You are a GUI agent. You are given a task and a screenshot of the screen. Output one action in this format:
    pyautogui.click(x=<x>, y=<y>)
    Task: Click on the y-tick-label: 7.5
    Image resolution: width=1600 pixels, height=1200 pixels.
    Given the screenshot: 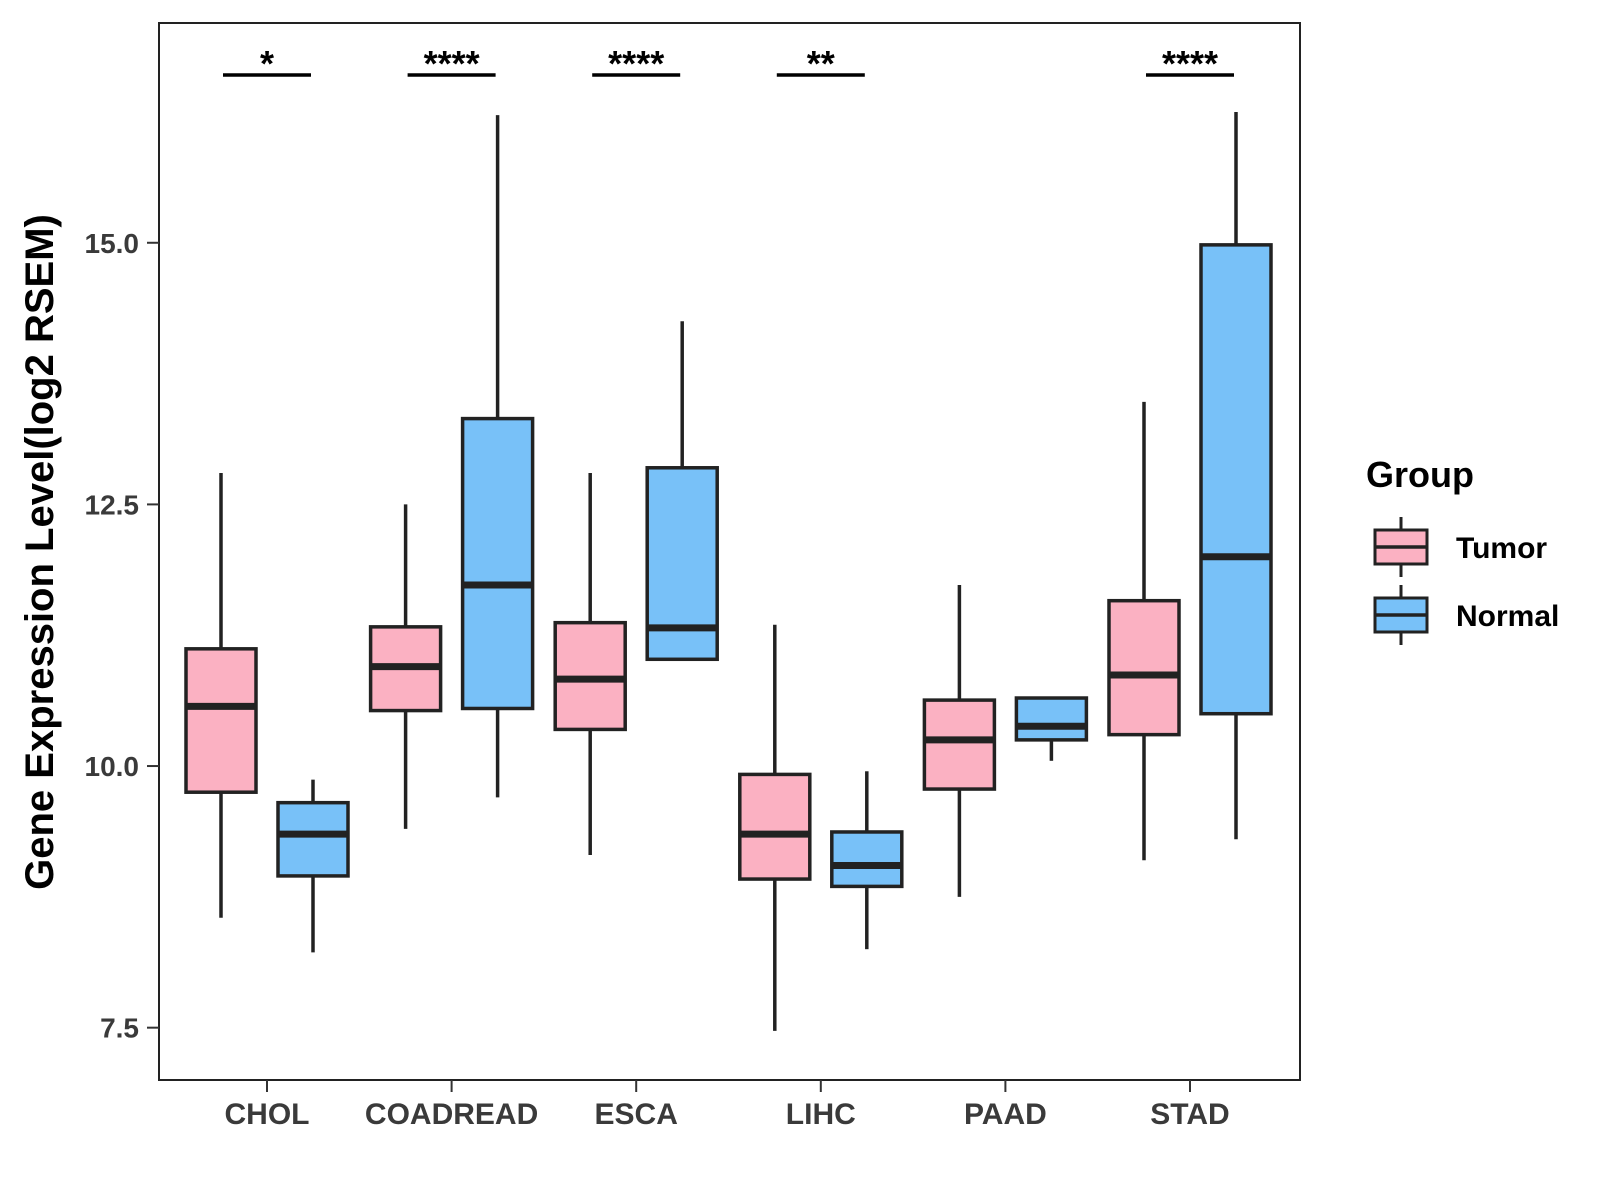 What is the action you would take?
    pyautogui.click(x=119, y=1028)
    